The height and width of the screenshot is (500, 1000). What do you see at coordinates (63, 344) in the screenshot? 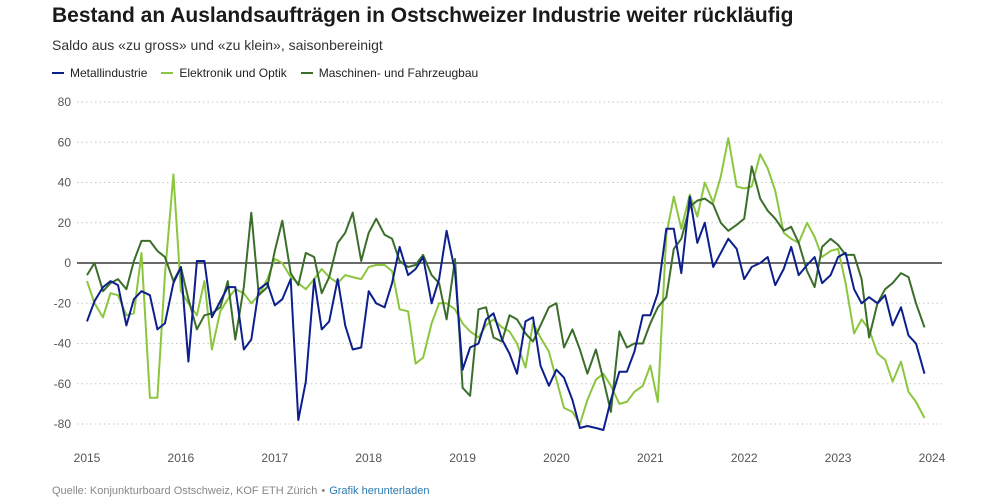
I see `y-tick-label: -40` at bounding box center [63, 344].